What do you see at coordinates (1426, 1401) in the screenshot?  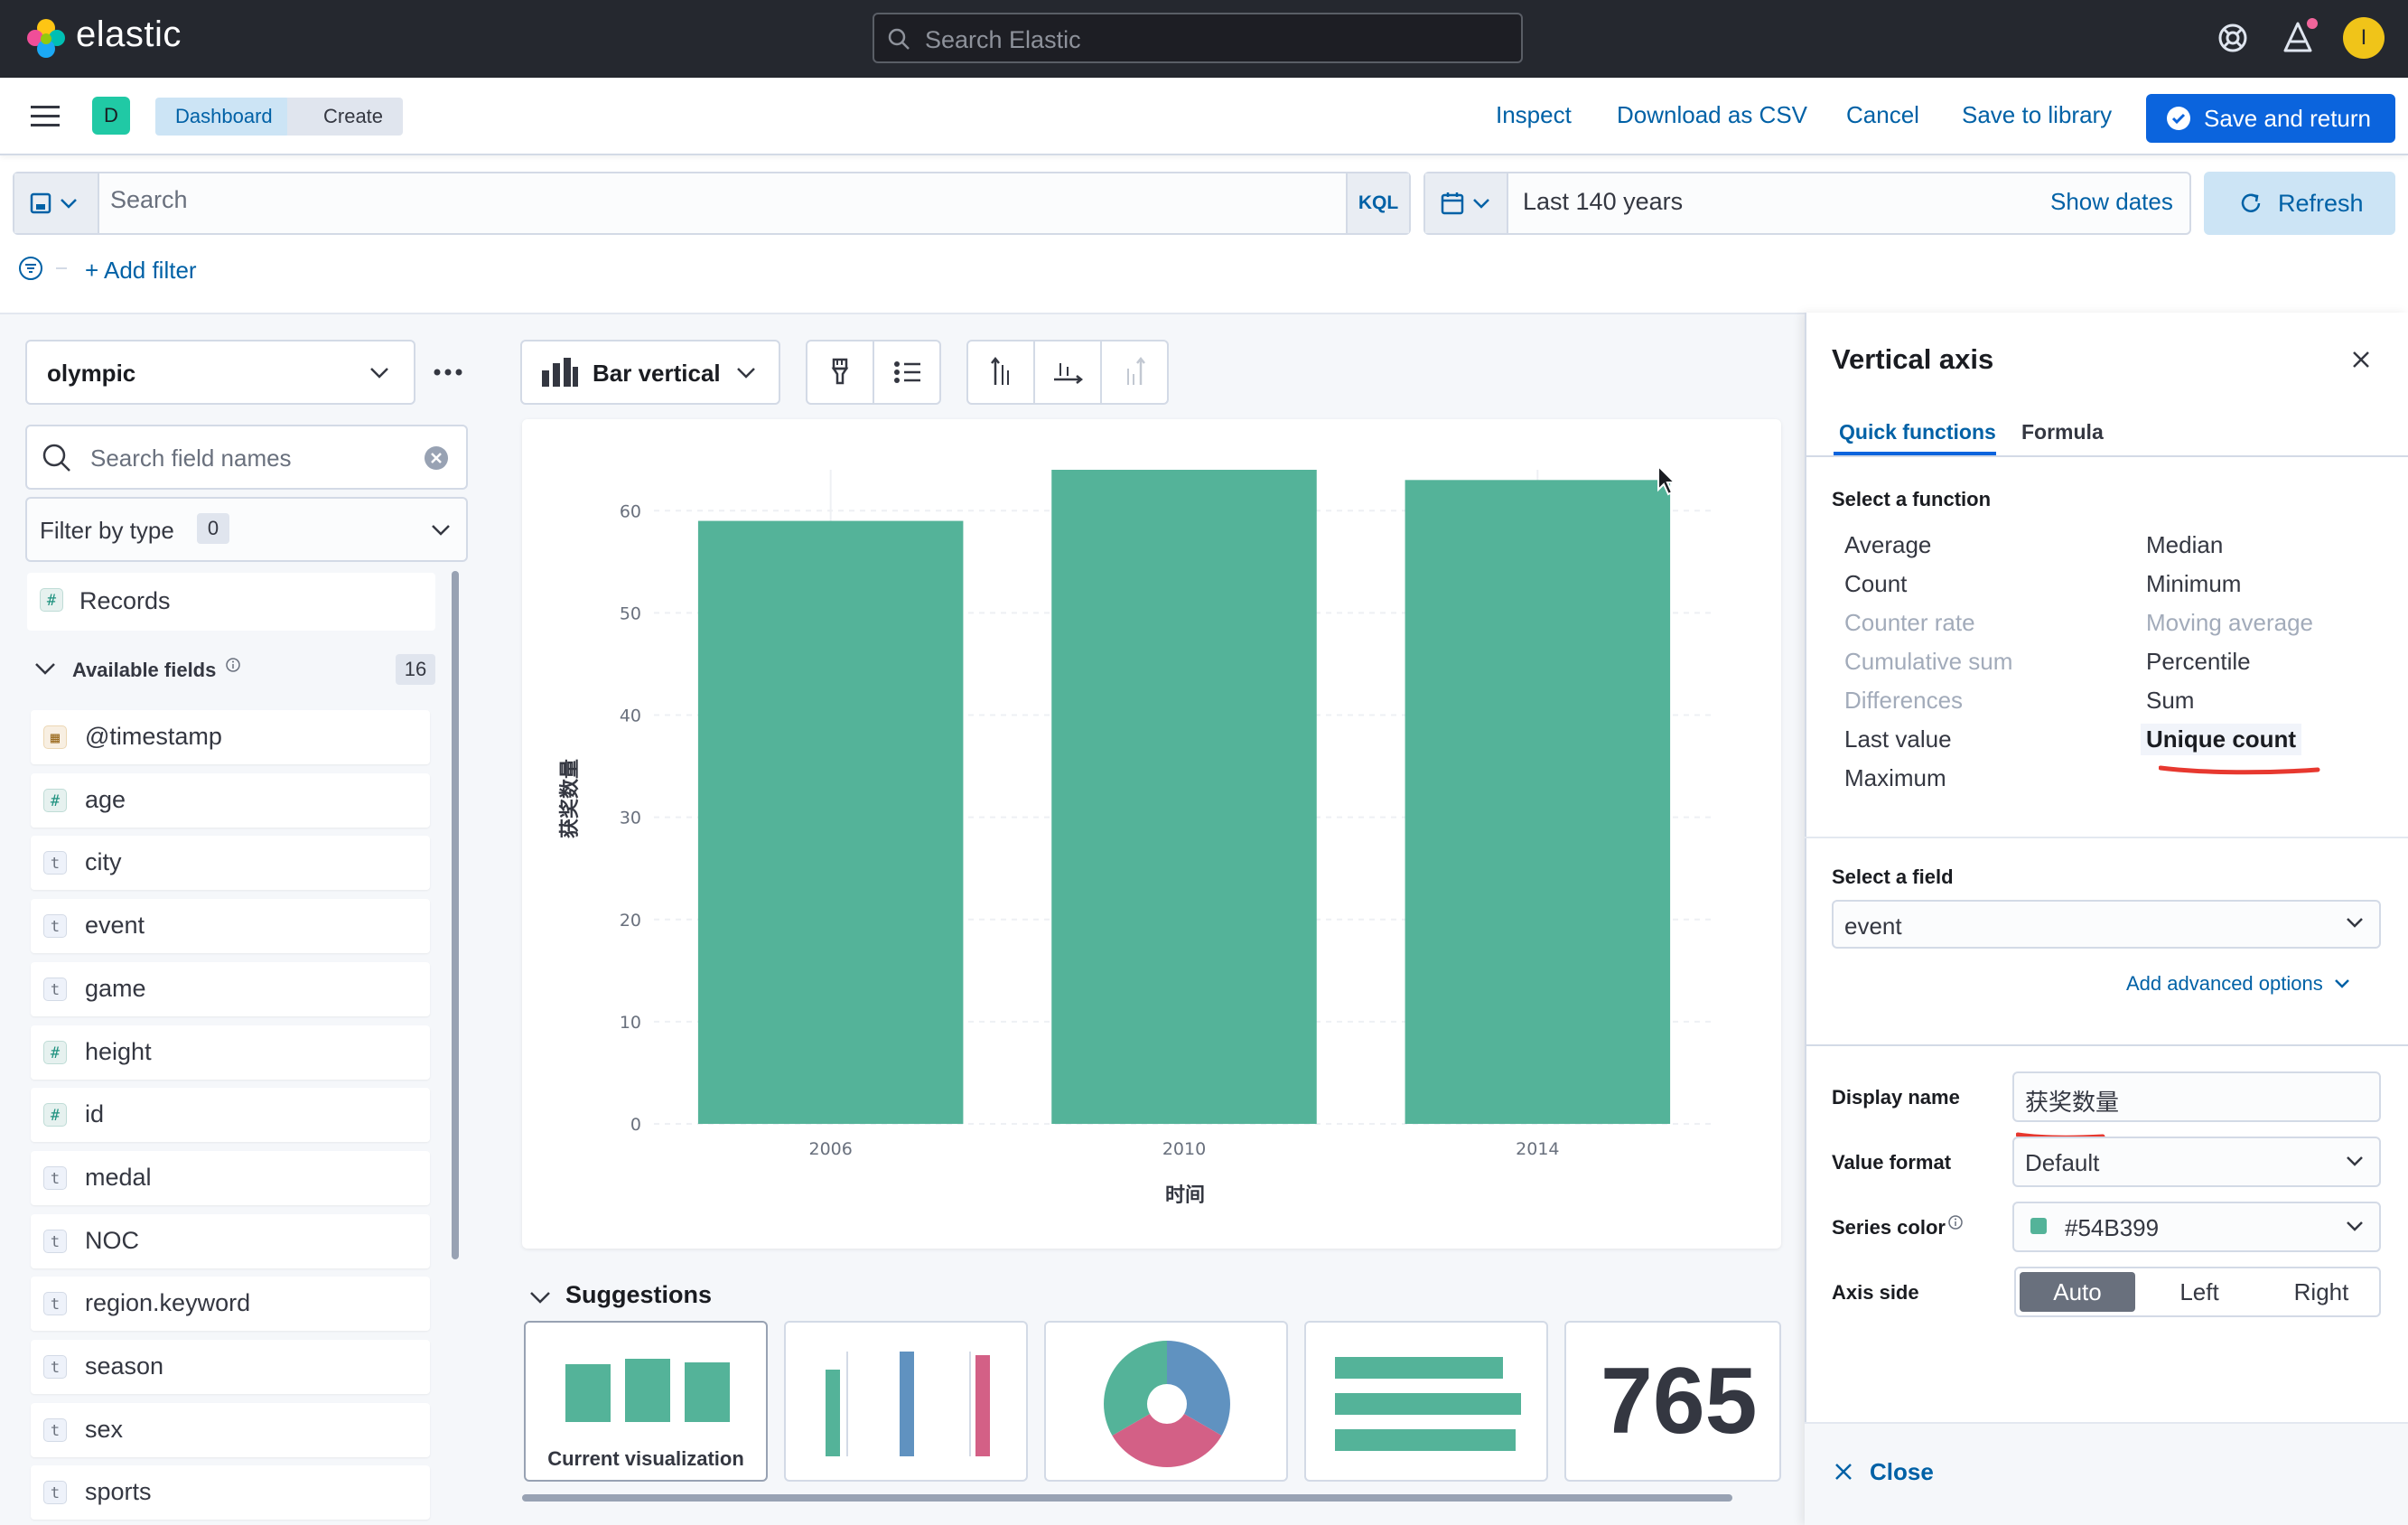 I see `suggestion-horizontal-bar` at bounding box center [1426, 1401].